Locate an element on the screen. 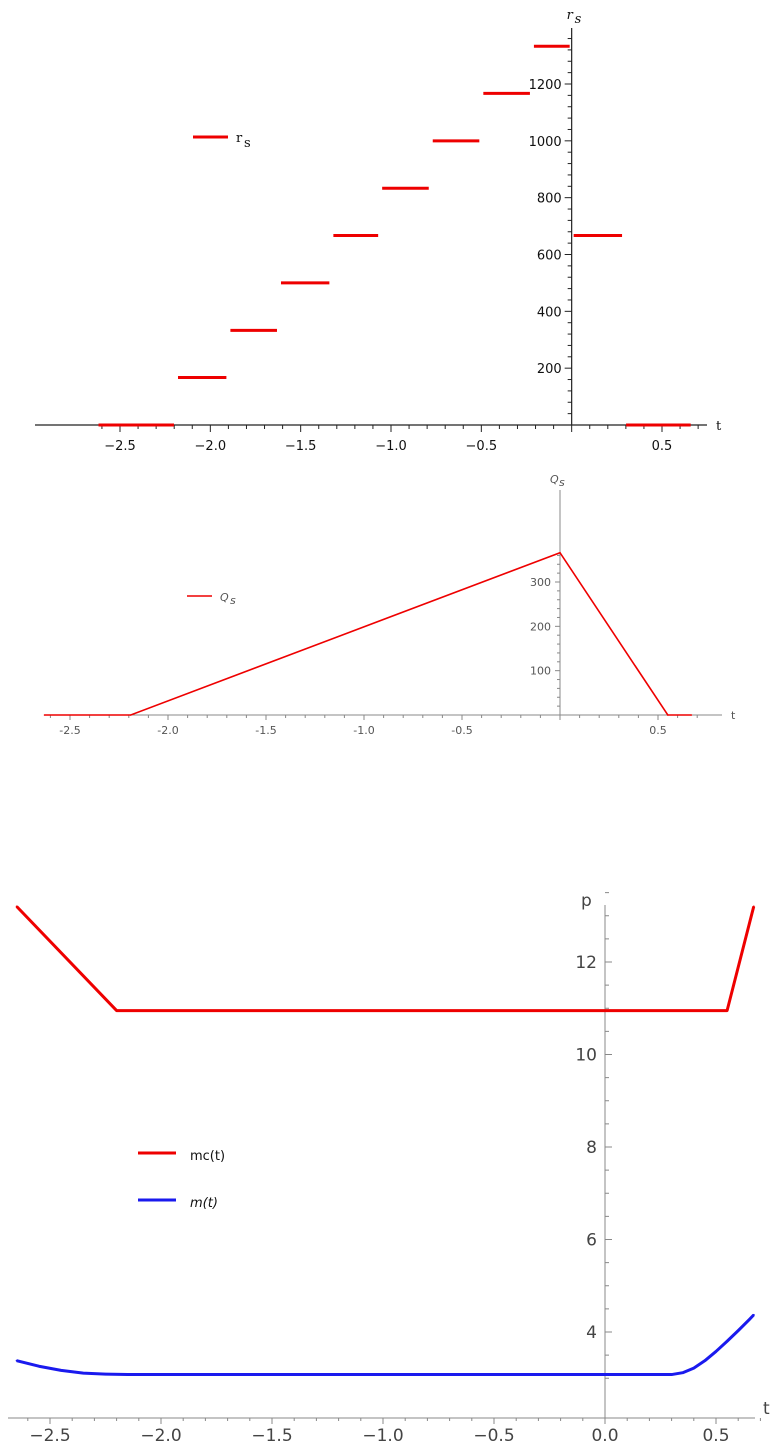 The height and width of the screenshot is (1443, 772). y-axis-label: p is located at coordinates (586, 901).